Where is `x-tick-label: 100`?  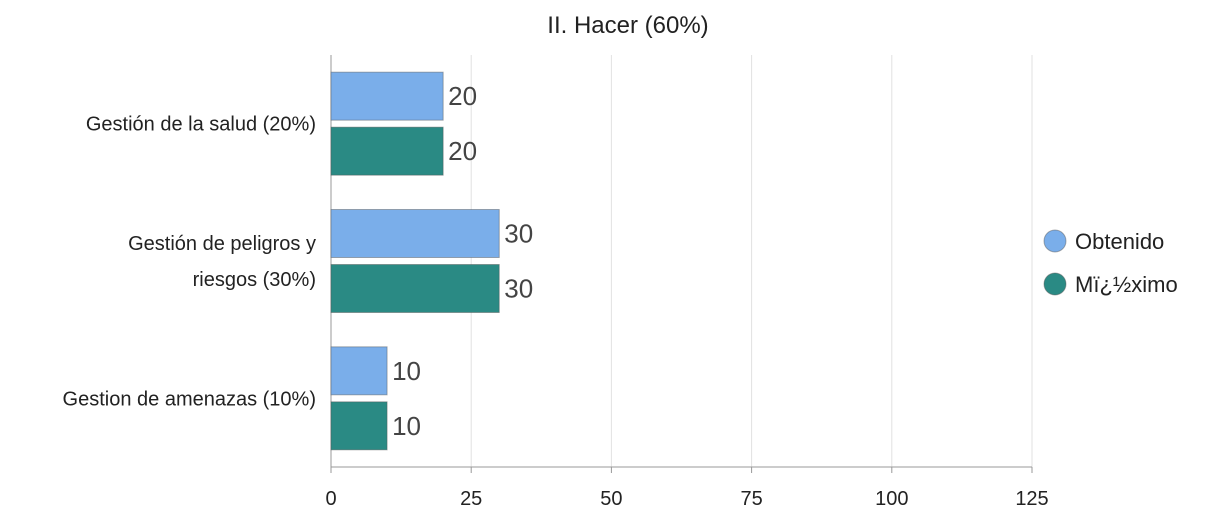 x-tick-label: 100 is located at coordinates (891, 499).